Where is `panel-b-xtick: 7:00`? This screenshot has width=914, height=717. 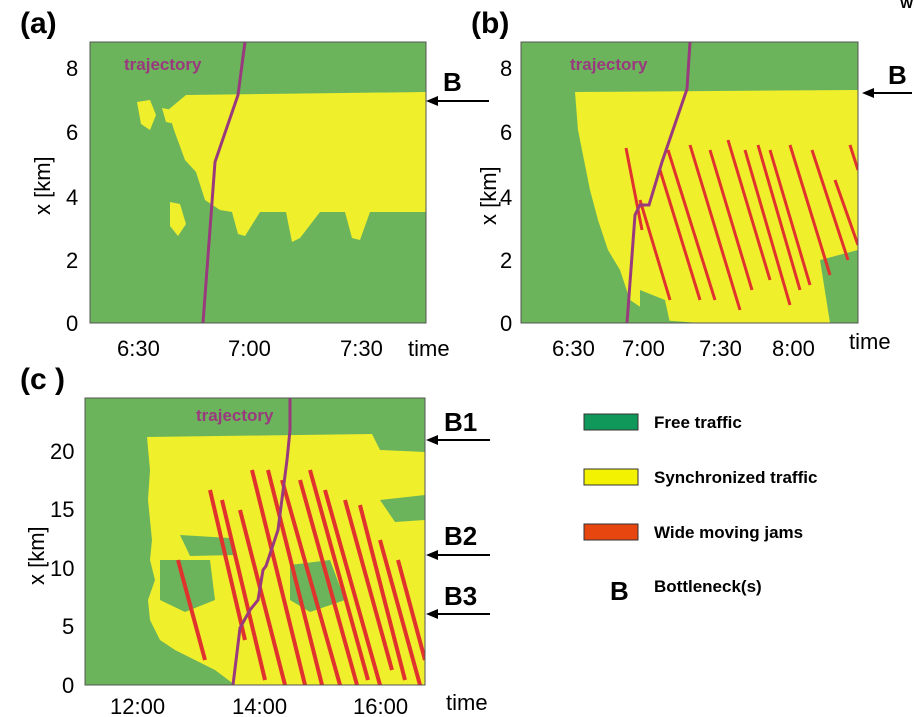
panel-b-xtick: 7:00 is located at coordinates (643, 348).